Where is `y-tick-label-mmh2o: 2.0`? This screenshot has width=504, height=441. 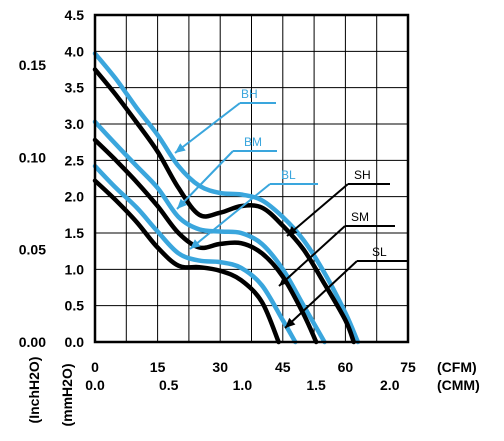
y-tick-label-mmh2o: 2.0 is located at coordinates (75, 197).